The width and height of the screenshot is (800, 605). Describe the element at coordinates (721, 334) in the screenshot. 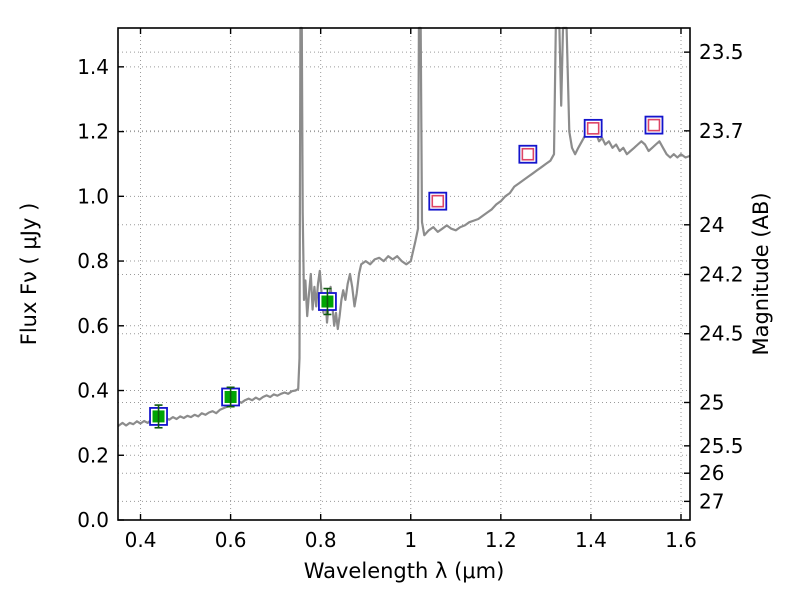

I see `y-tick-right-label: 24.5` at that location.